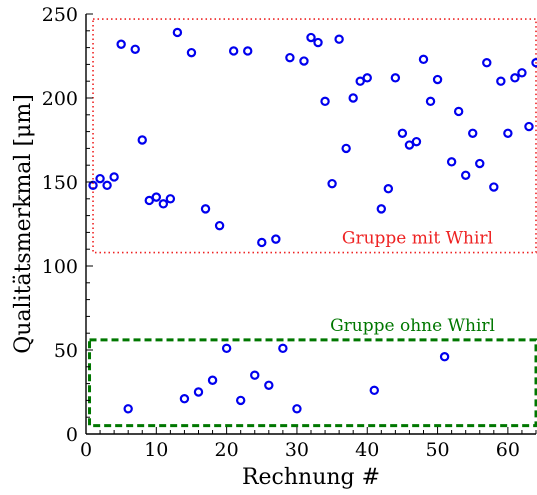 Image resolution: width=537 pixels, height=495 pixels. I want to click on region-label: Gruppe ohne Whirl, so click(412, 326).